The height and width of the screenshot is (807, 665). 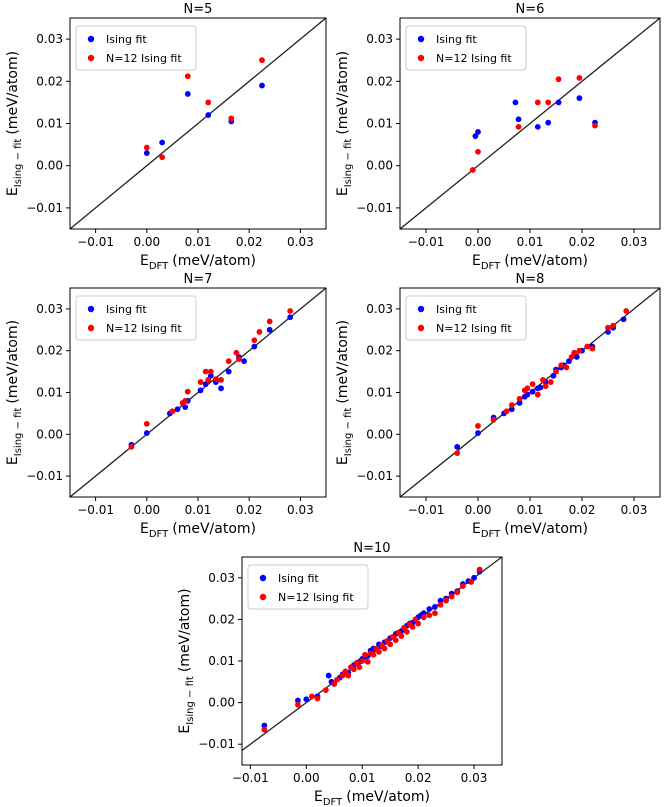 I want to click on legend: Ising fit N=12 Ising fit, so click(x=466, y=318).